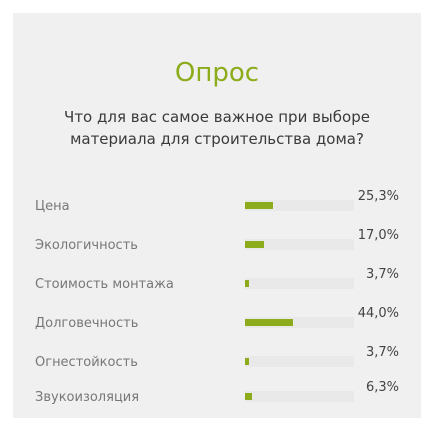  What do you see at coordinates (104, 284) in the screenshot?
I see `poll-answer-label: Стоимость монтажа` at bounding box center [104, 284].